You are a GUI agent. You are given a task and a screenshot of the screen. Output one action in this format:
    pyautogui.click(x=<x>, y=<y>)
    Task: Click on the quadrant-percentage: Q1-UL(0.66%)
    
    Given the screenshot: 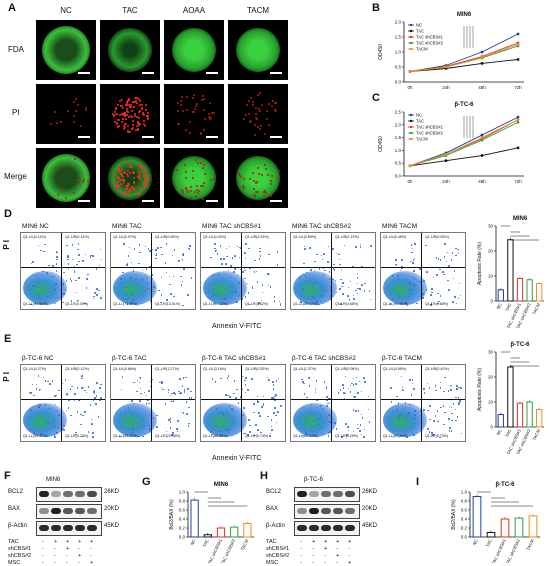 What is the action you would take?
    pyautogui.click(x=125, y=369)
    